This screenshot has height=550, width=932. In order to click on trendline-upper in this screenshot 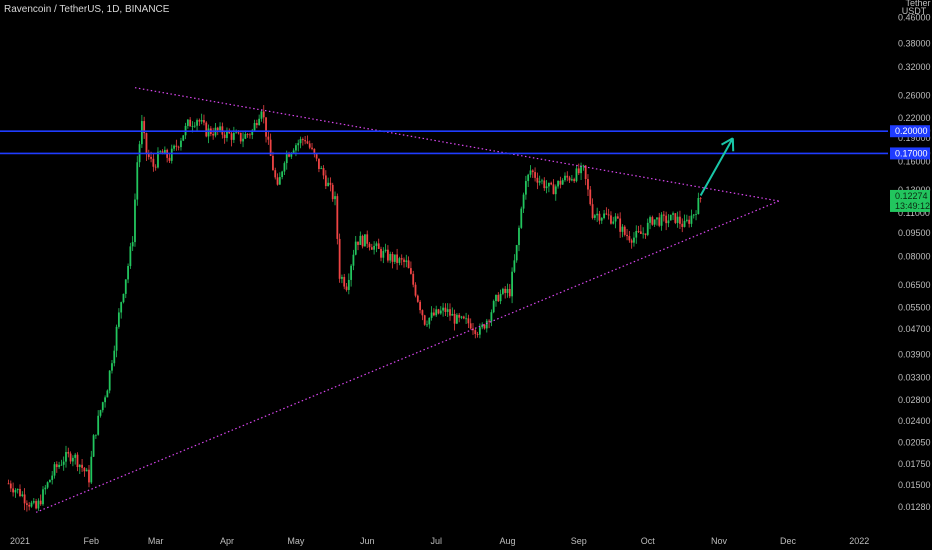, I will do `click(456, 144)`.